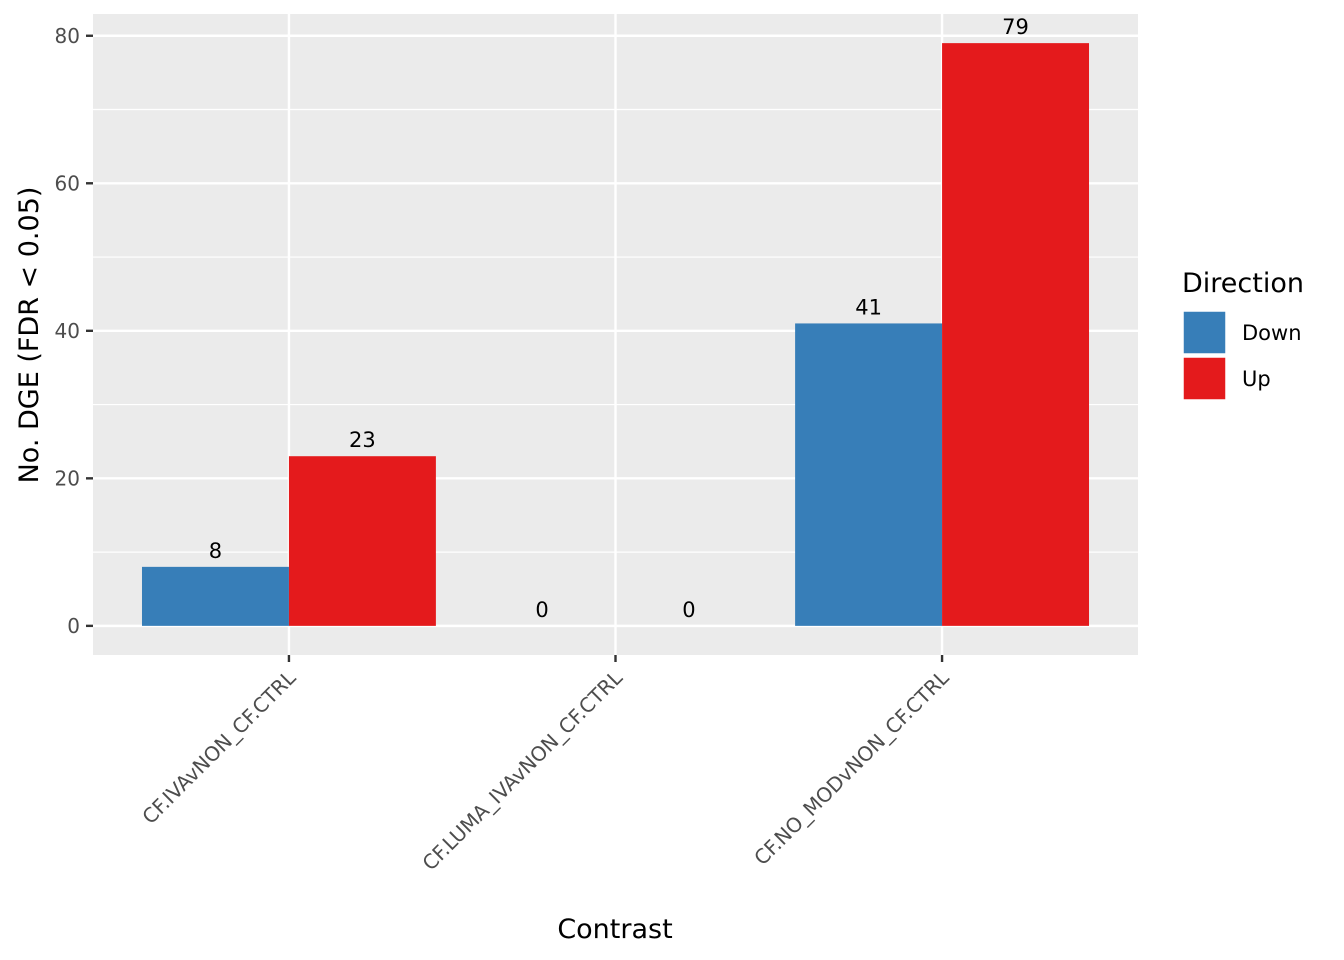  Describe the element at coordinates (1243, 283) in the screenshot. I see `legend-title: Direction` at that location.